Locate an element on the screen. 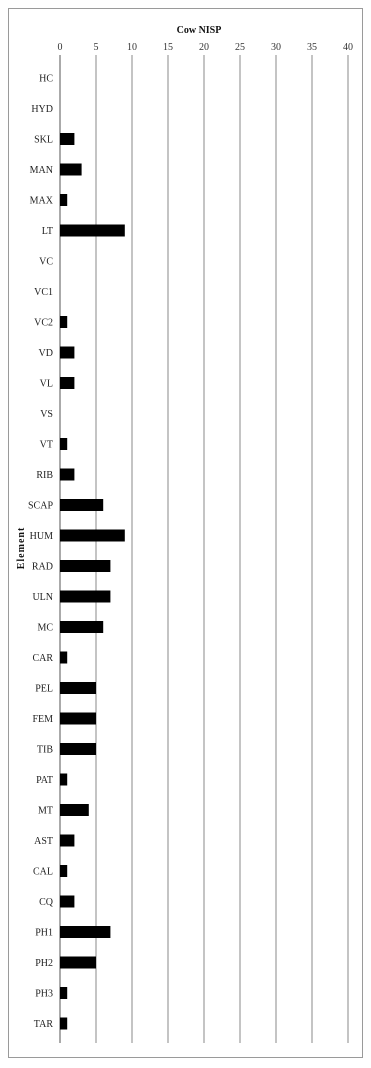  category-label: VS is located at coordinates (46, 414).